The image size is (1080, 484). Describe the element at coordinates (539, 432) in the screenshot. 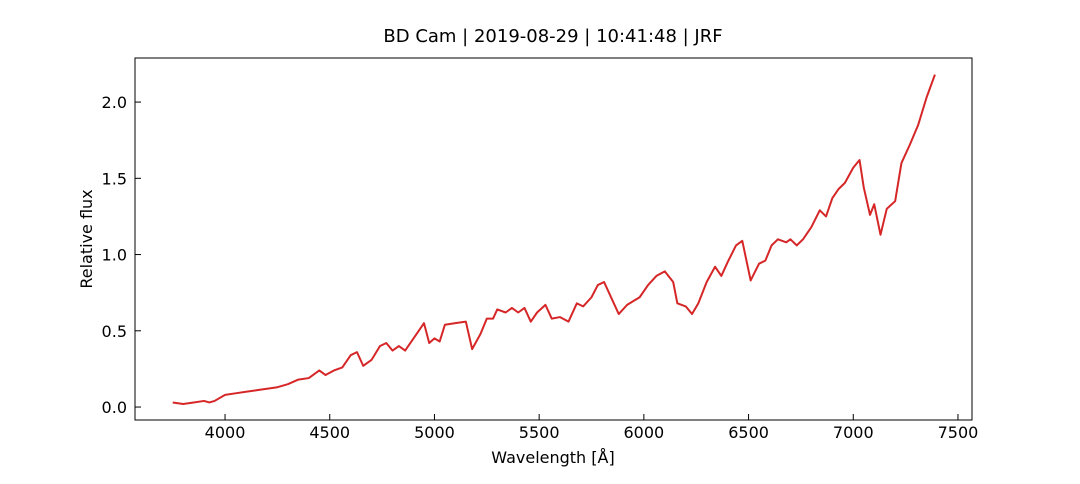

I see `x-tick-label: 5500` at that location.